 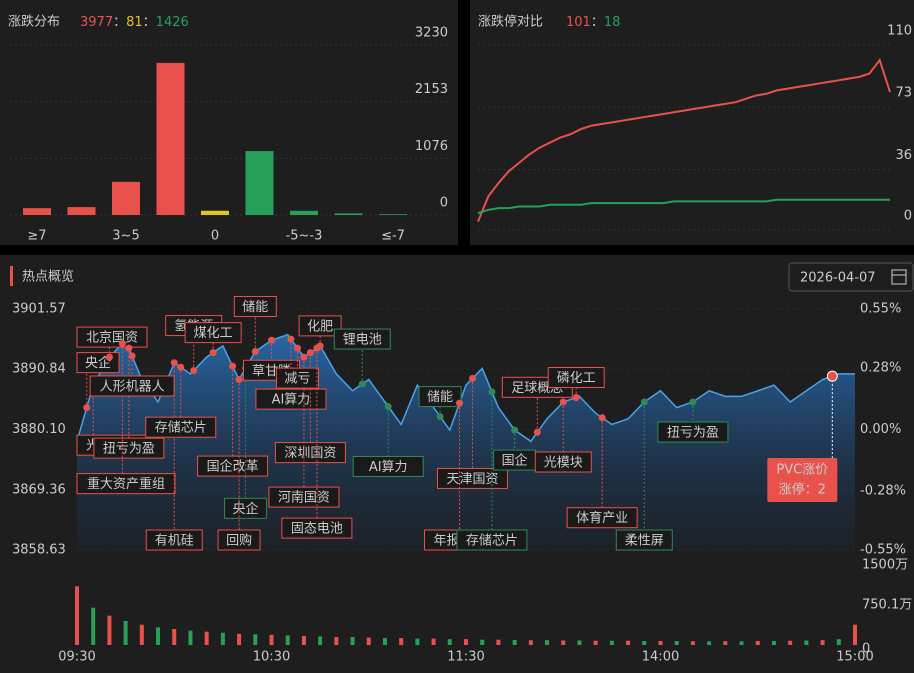 What do you see at coordinates (36, 236) in the screenshot?
I see `x-tick-label: ≥7` at bounding box center [36, 236].